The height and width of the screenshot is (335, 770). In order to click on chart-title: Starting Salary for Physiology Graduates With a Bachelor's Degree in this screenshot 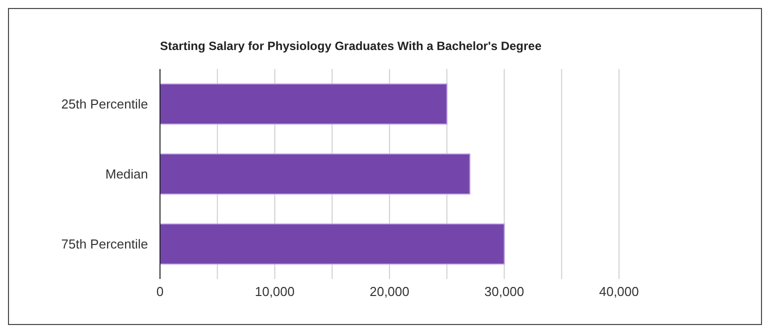, I will do `click(351, 46)`.